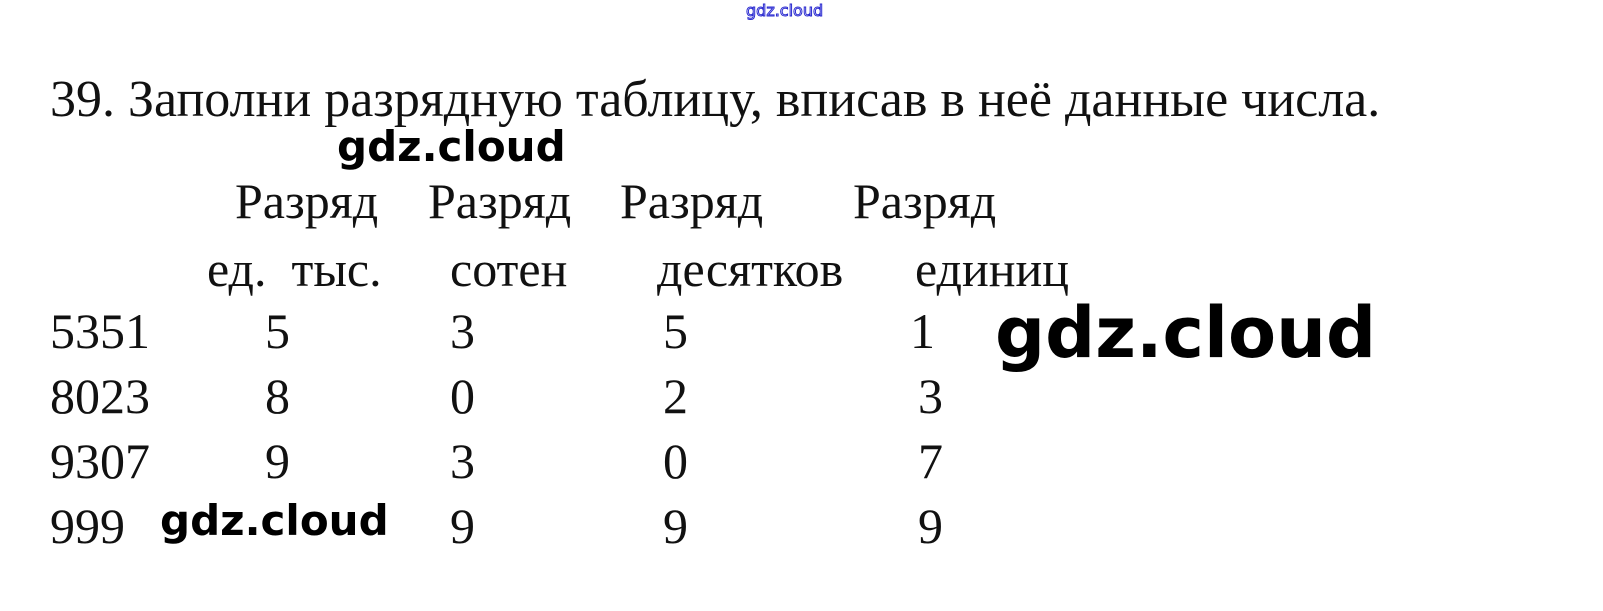  What do you see at coordinates (675, 461) in the screenshot?
I see `digit-tens: 0` at bounding box center [675, 461].